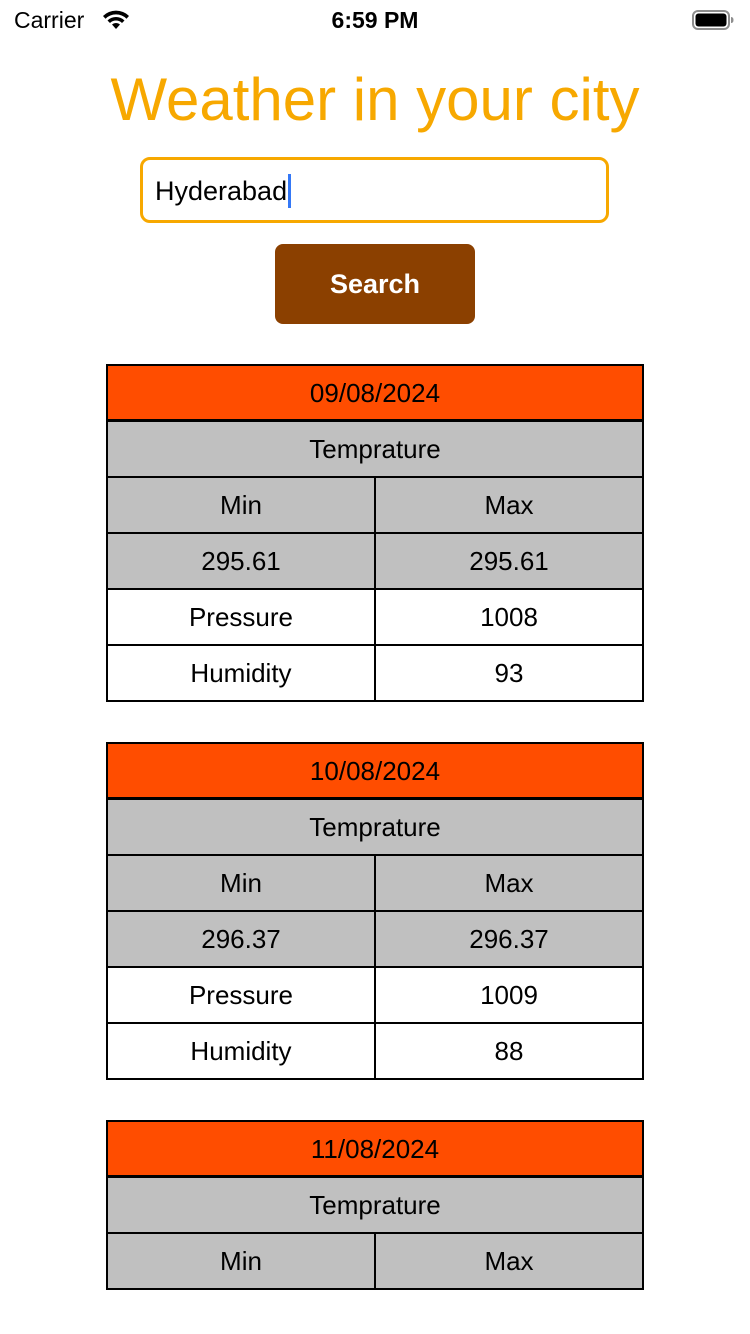 Image resolution: width=750 pixels, height=1334 pixels. Describe the element at coordinates (509, 561) in the screenshot. I see `max-value: 295.61` at that location.